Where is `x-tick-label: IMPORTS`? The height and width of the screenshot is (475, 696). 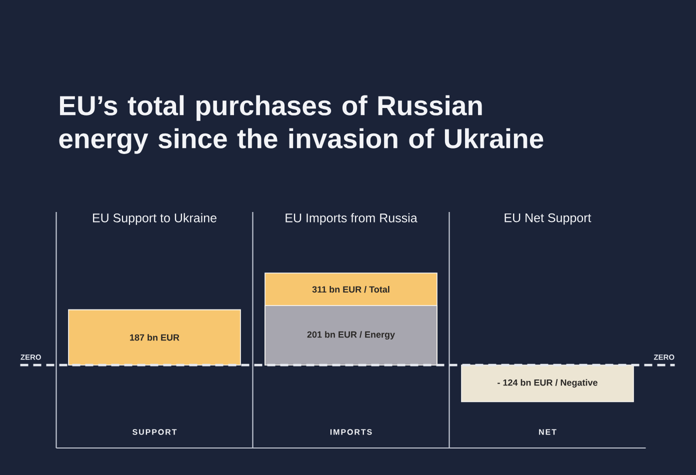 x-tick-label: IMPORTS is located at coordinates (351, 432).